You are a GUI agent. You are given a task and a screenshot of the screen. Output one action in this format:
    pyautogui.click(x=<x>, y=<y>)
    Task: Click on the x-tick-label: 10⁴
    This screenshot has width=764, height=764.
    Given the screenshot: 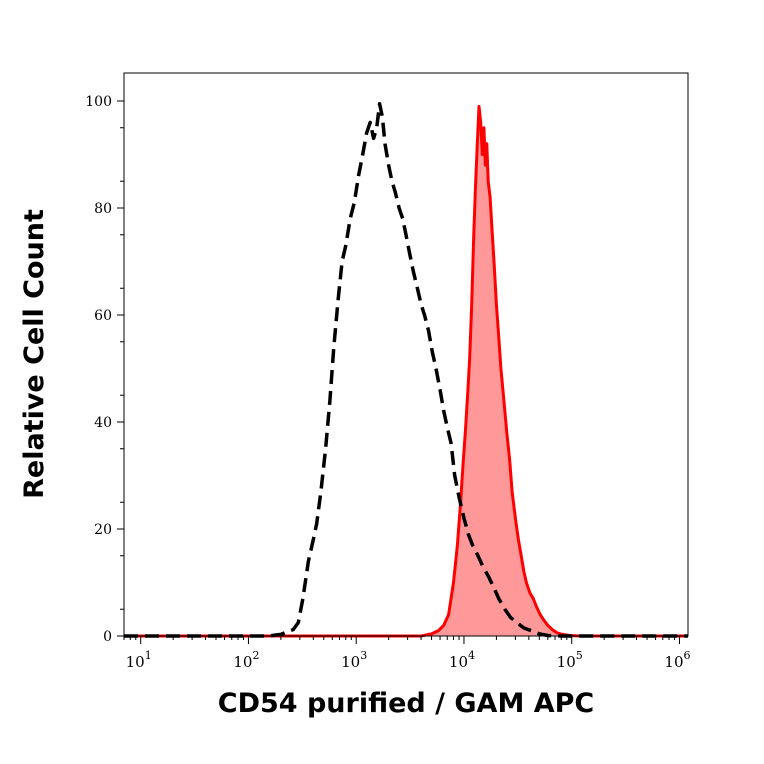 What is the action you would take?
    pyautogui.click(x=462, y=660)
    